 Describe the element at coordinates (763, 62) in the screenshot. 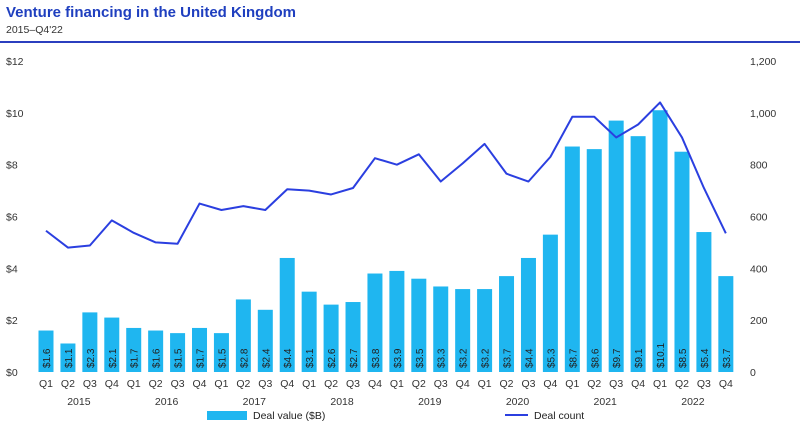

I see `right-axis-tick-label: 1,200` at that location.